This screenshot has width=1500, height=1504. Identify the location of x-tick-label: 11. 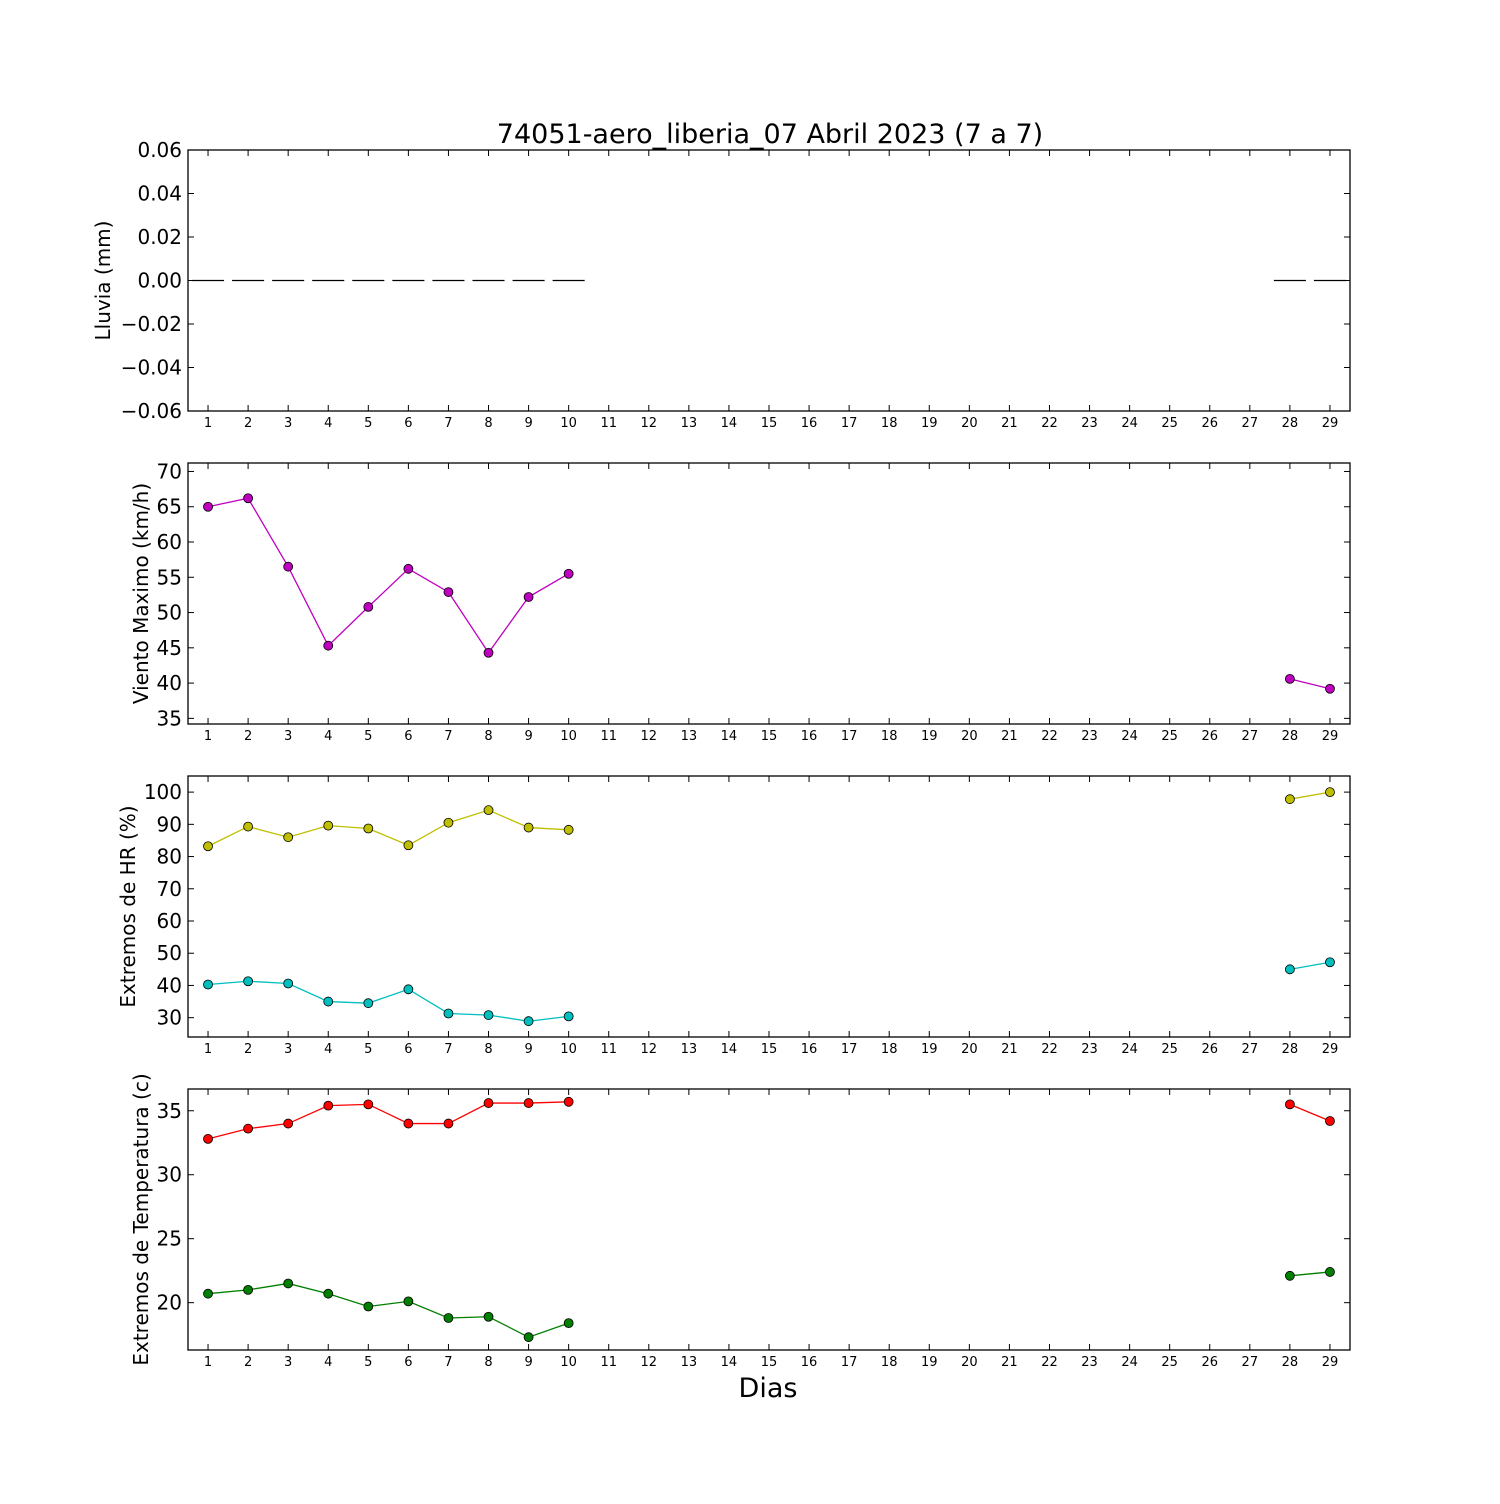
(608, 736).